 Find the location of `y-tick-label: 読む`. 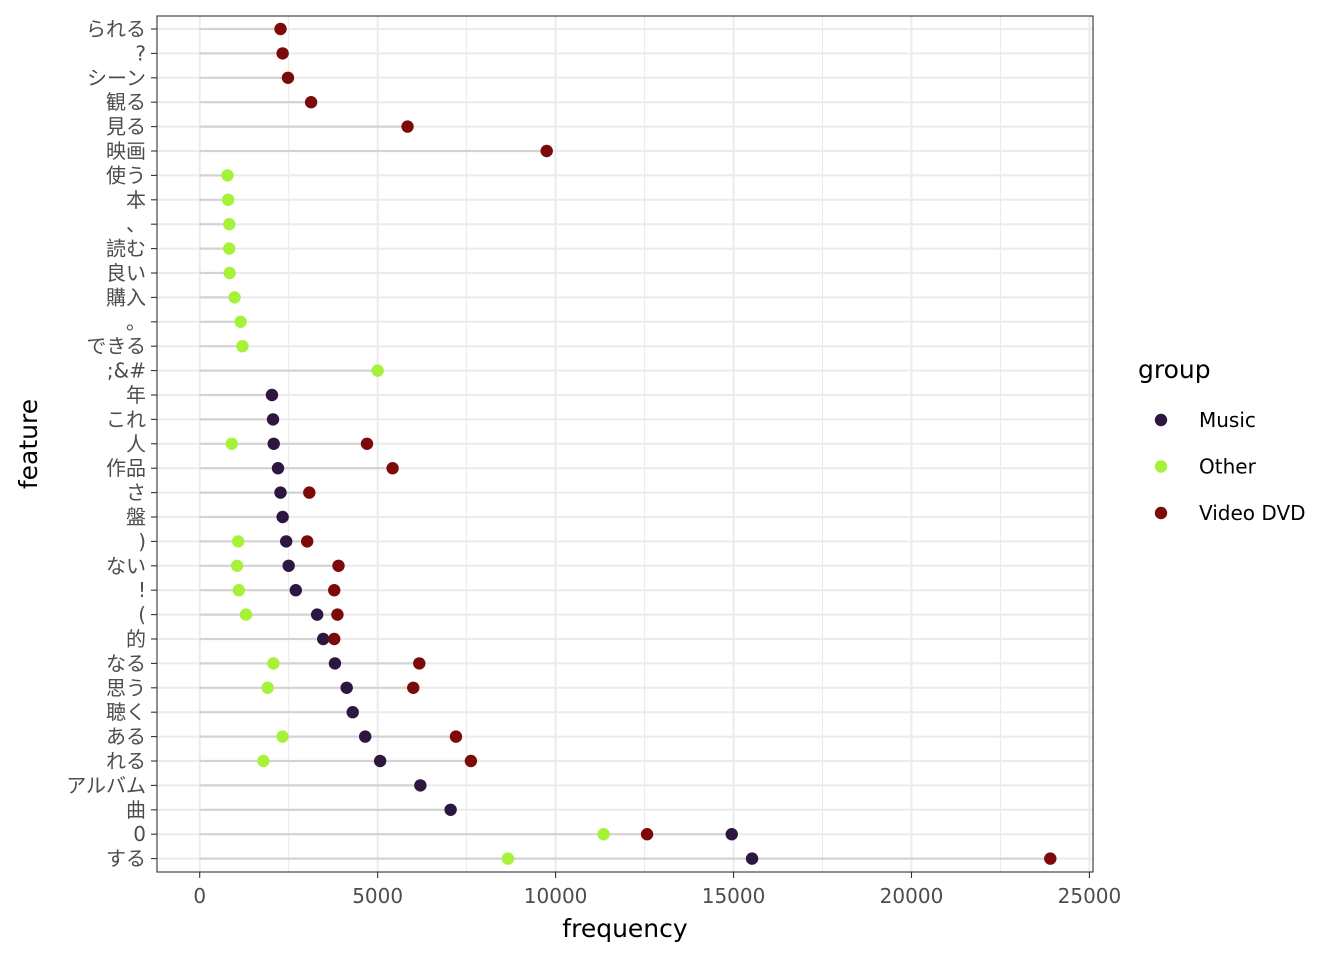

y-tick-label: 読む is located at coordinates (126, 249).